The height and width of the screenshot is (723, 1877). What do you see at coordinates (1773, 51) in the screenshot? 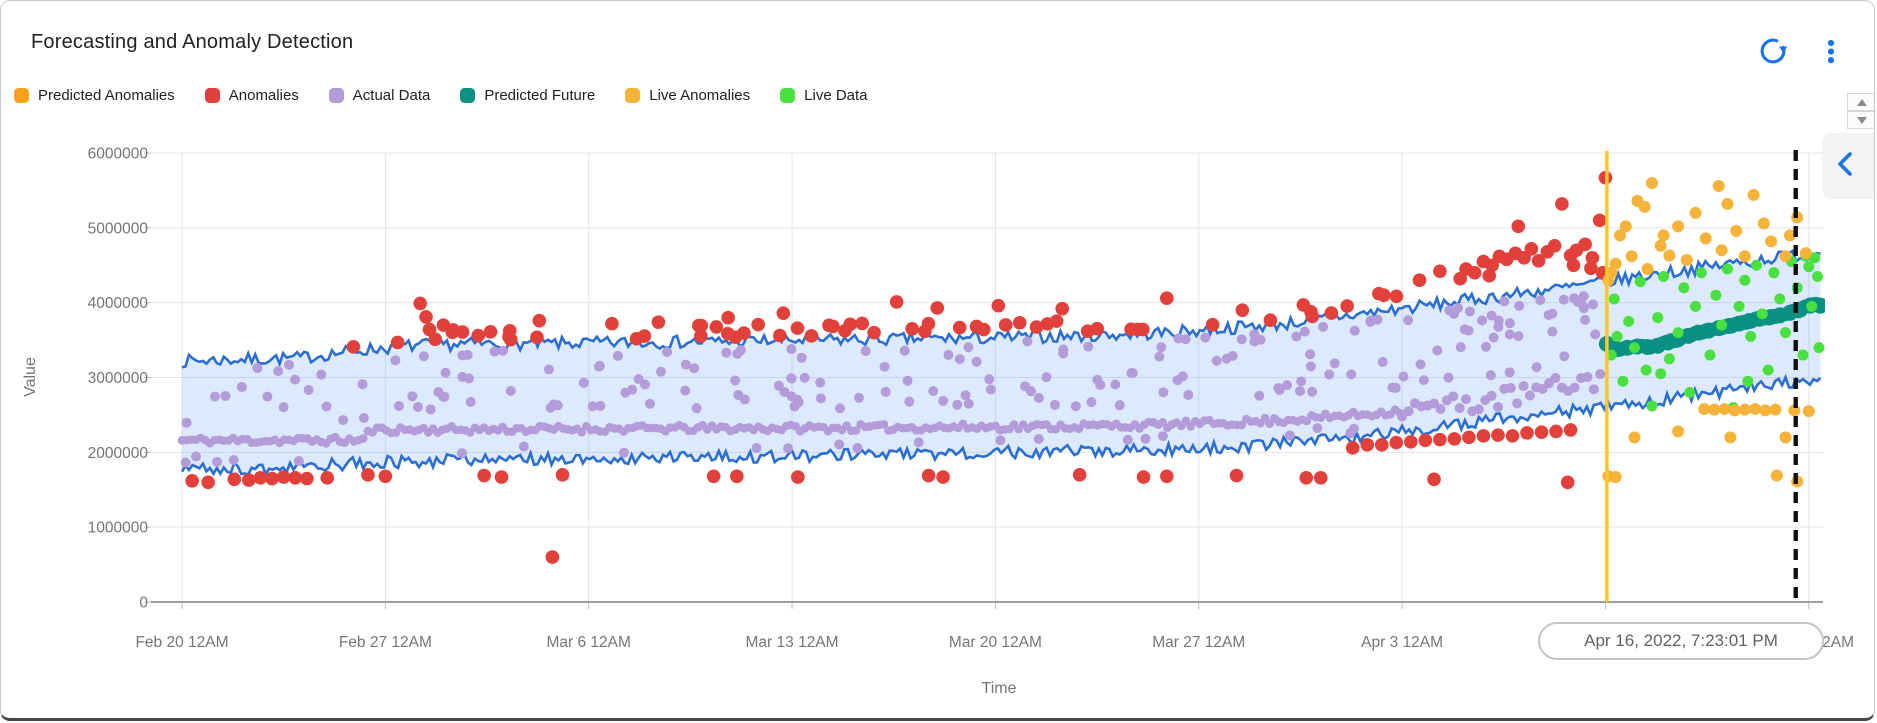
I see `refresh-button` at bounding box center [1773, 51].